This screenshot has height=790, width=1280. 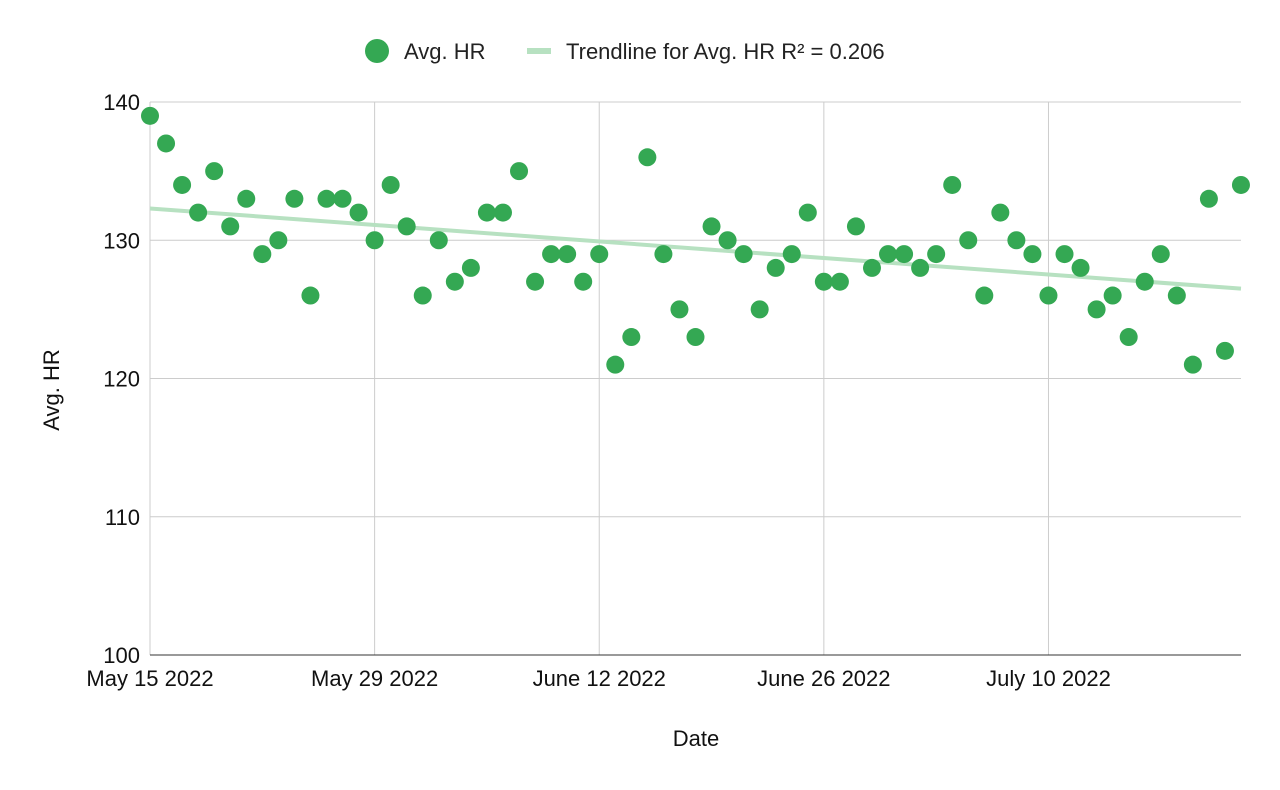 I want to click on y-tick-label: 140, so click(x=121, y=102).